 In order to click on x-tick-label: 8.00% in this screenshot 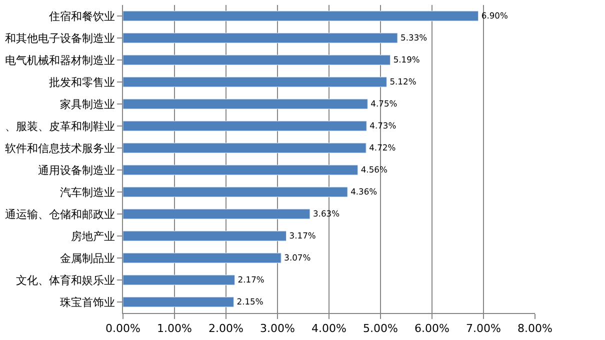, I will do `click(535, 329)`.